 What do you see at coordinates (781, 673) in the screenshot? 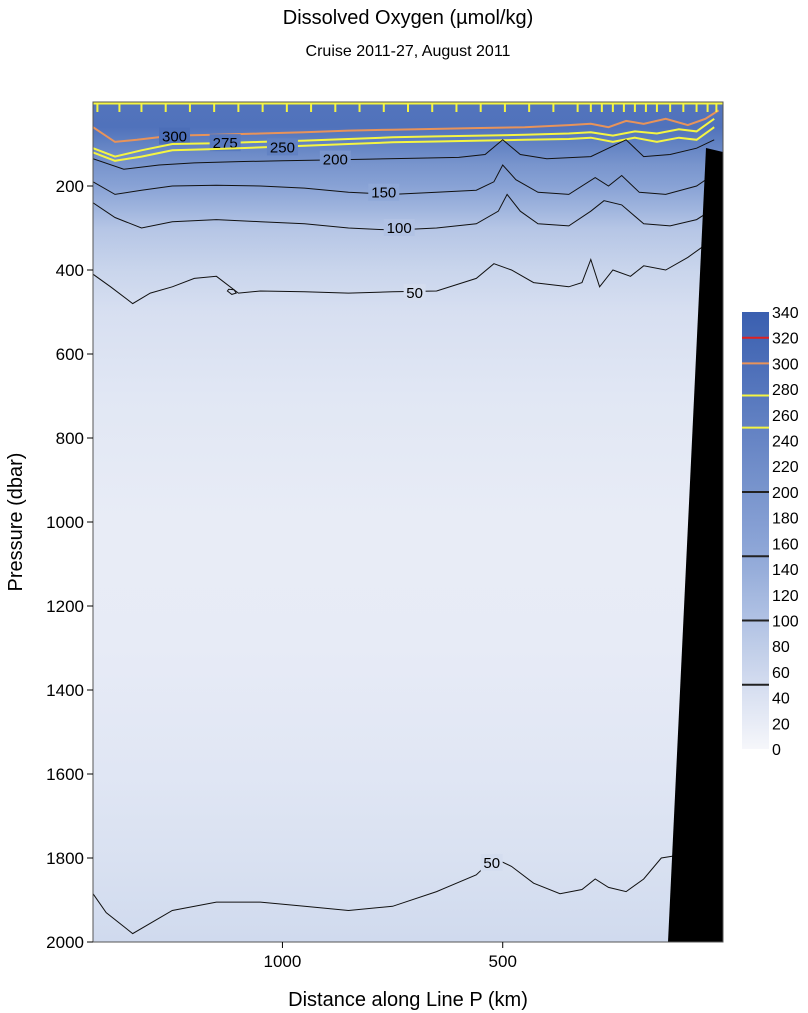
I see `colorbar-label: 60` at bounding box center [781, 673].